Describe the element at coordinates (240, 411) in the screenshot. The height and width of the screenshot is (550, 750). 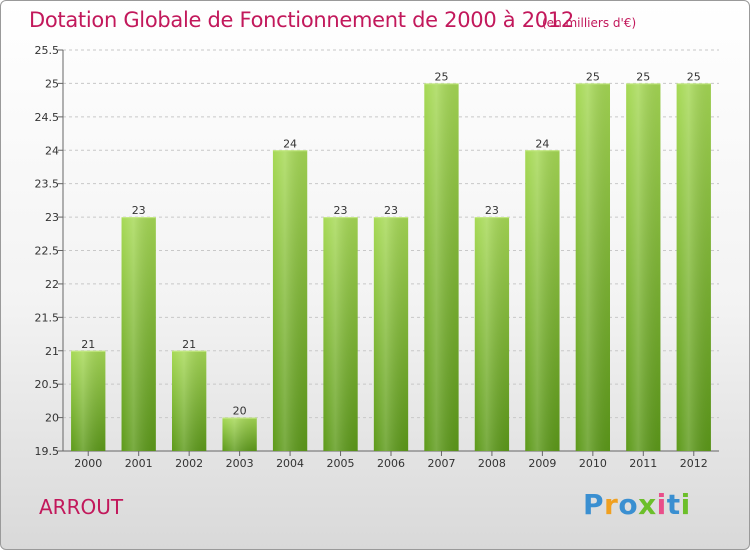
I see `data-label-2003: 20` at that location.